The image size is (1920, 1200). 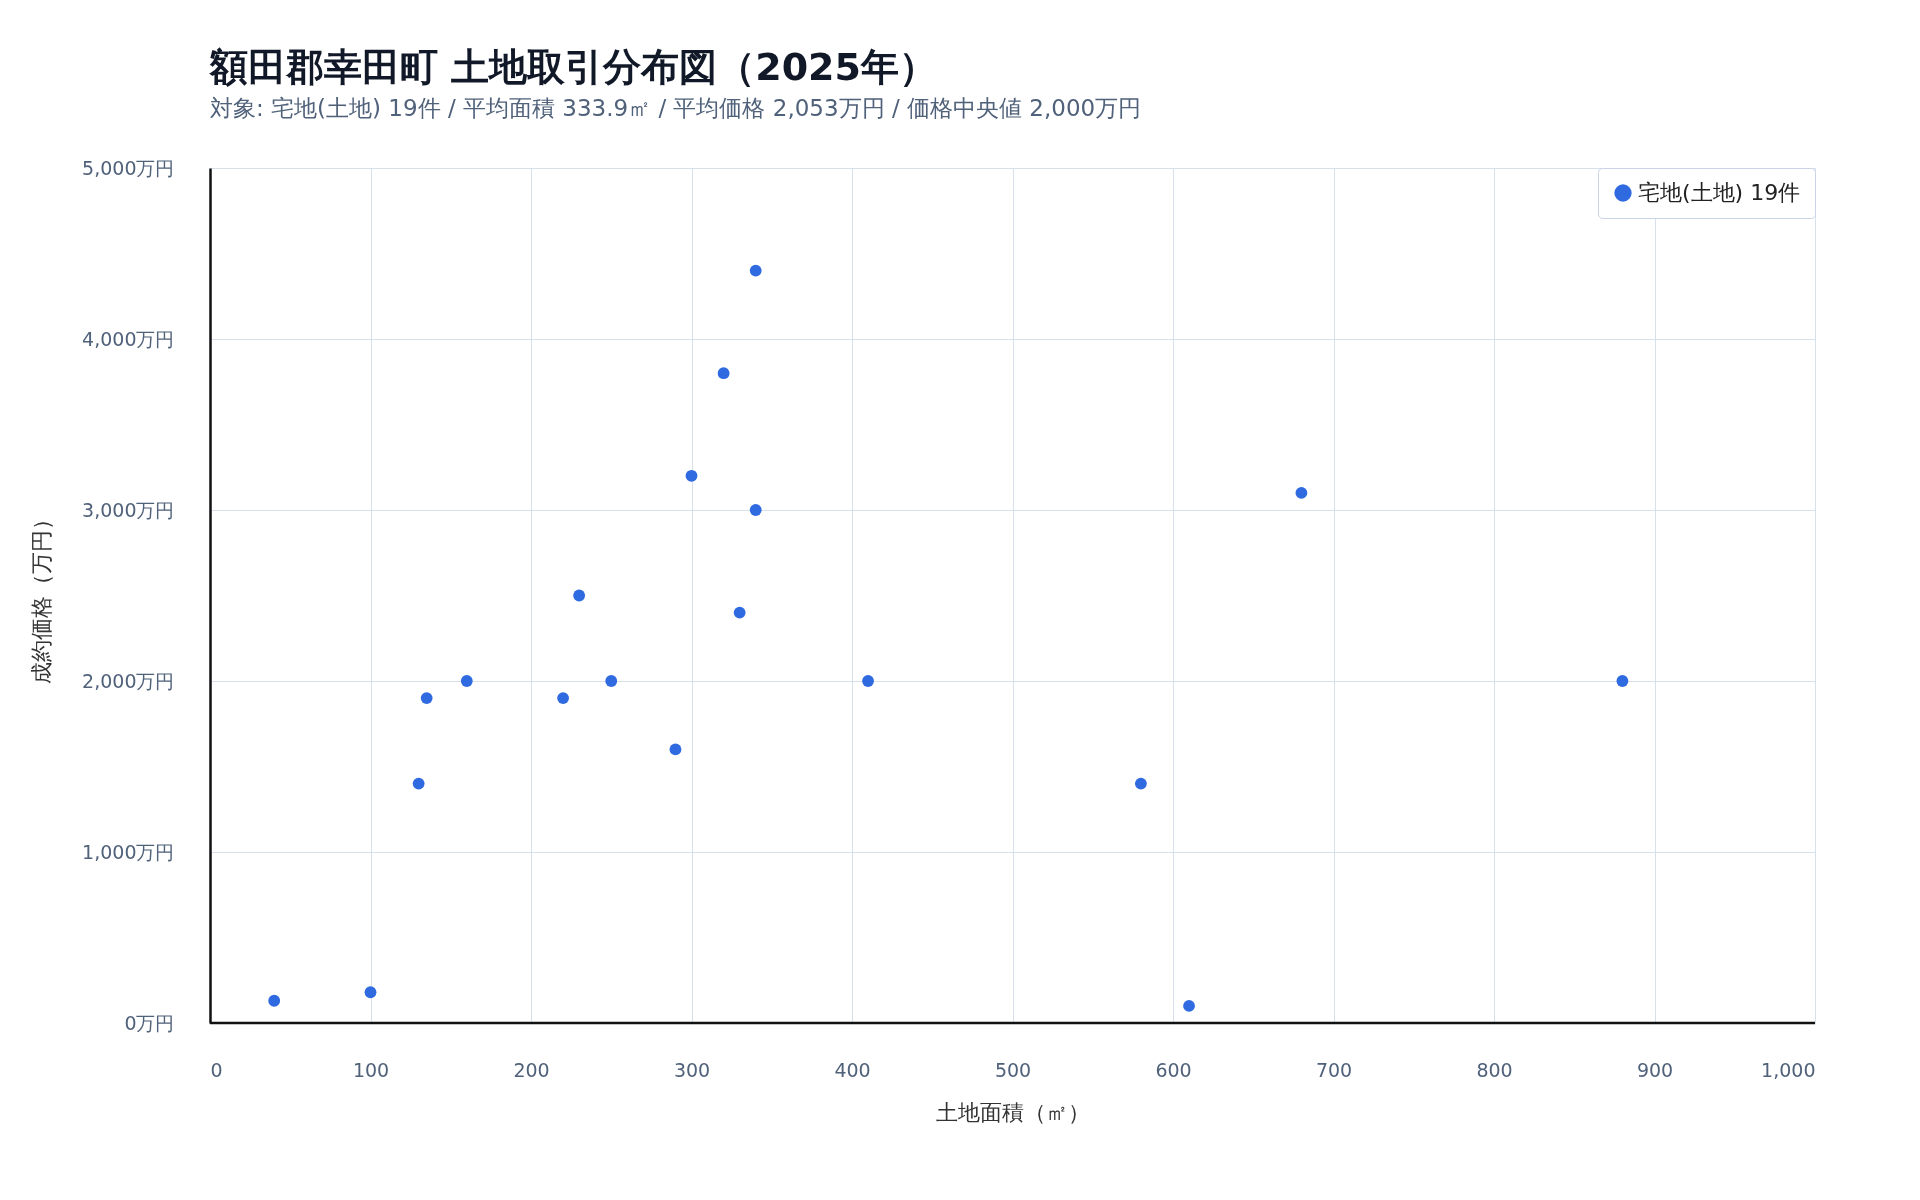 I want to click on y-tick-label: 2,000万円, so click(x=128, y=680).